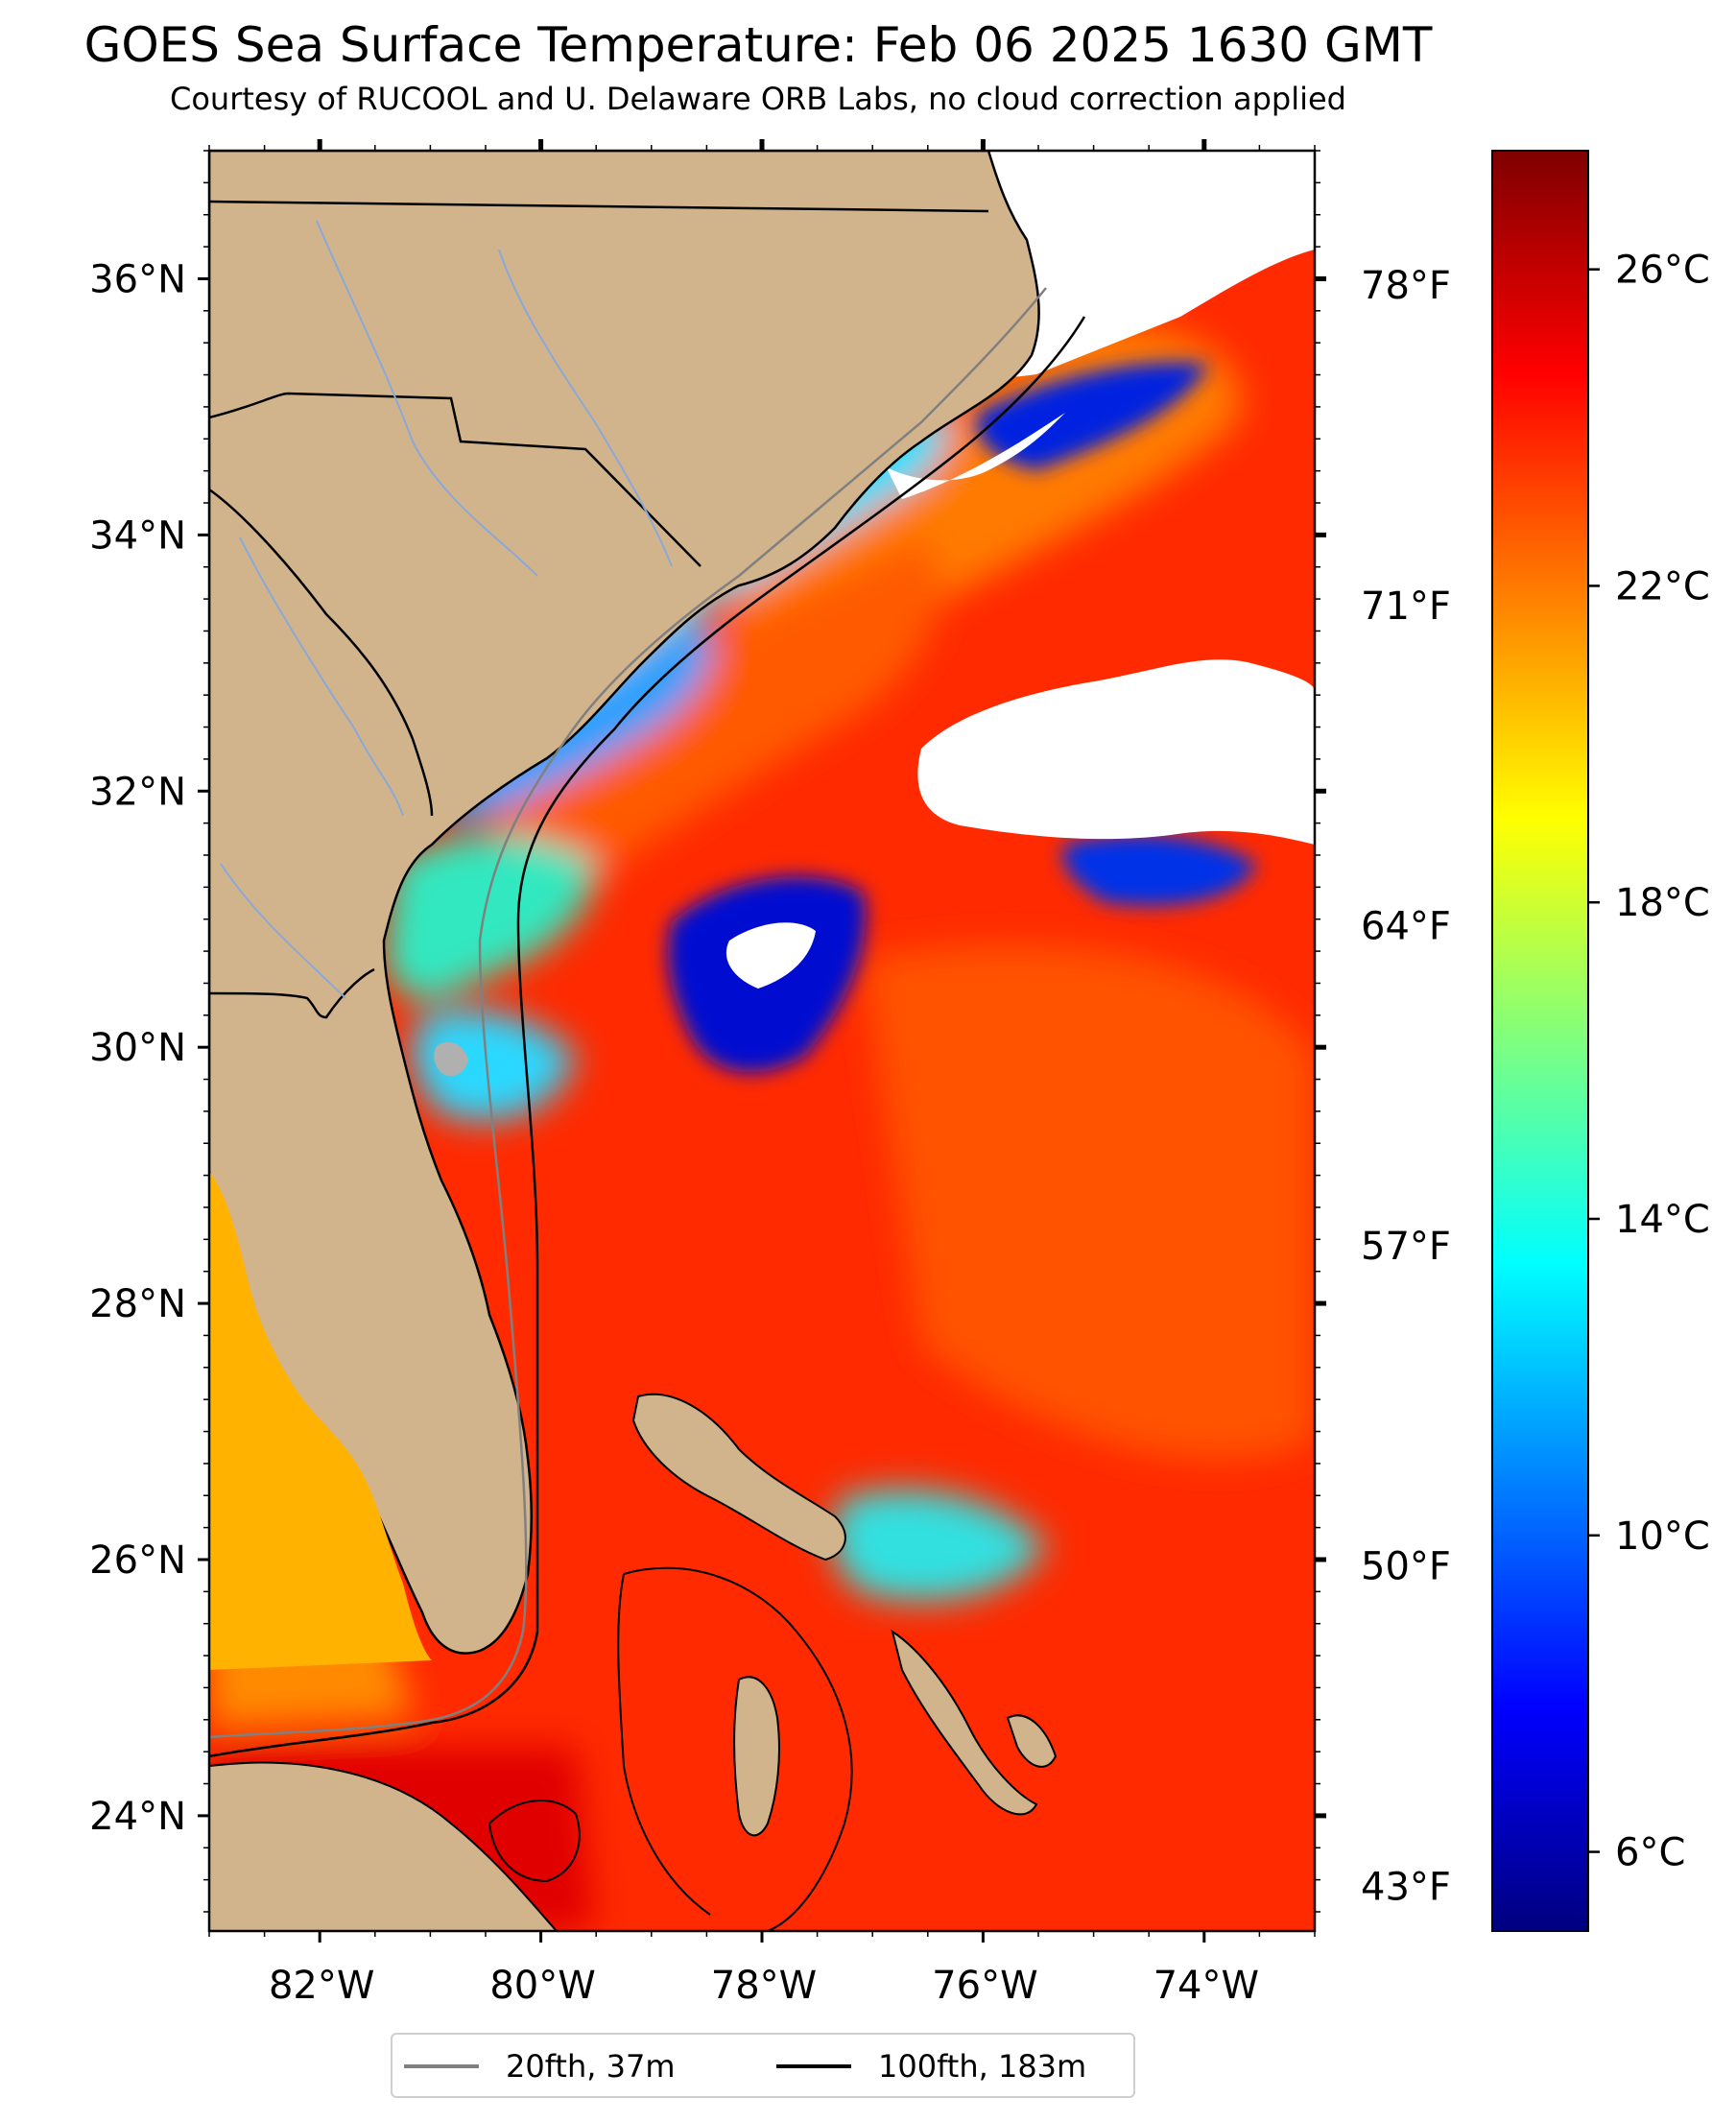 Image resolution: width=1736 pixels, height=2122 pixels. What do you see at coordinates (1406, 286) in the screenshot?
I see `fahrenheit-tick-label: 78°F` at bounding box center [1406, 286].